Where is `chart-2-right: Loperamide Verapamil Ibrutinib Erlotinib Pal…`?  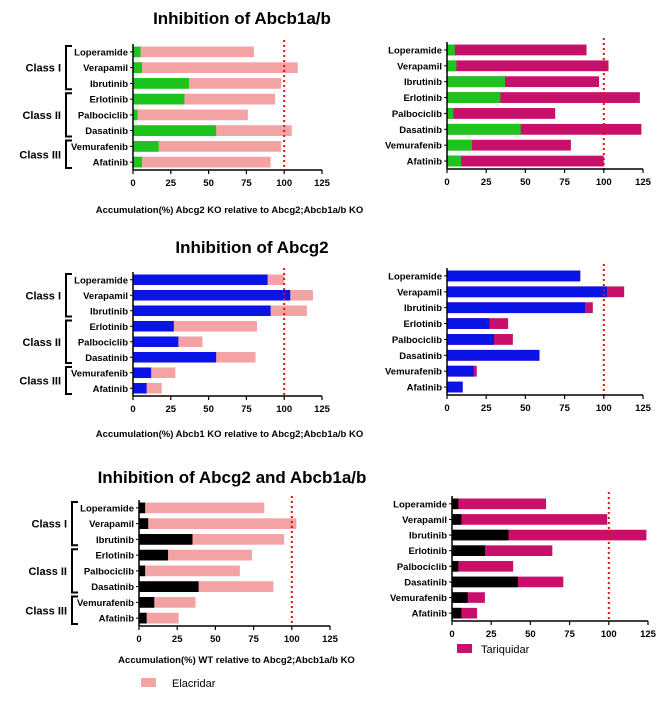
chart-2-right: Loperamide Verapamil Ibrutinib Erlotinib Pal… is located at coordinates (523, 566).